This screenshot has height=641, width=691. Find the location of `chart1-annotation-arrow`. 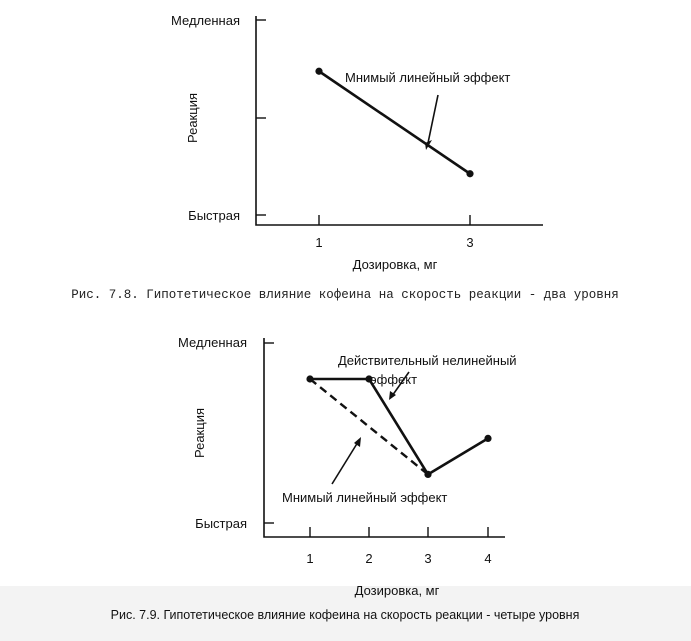

chart1-annotation-arrow is located at coordinates (433, 119).